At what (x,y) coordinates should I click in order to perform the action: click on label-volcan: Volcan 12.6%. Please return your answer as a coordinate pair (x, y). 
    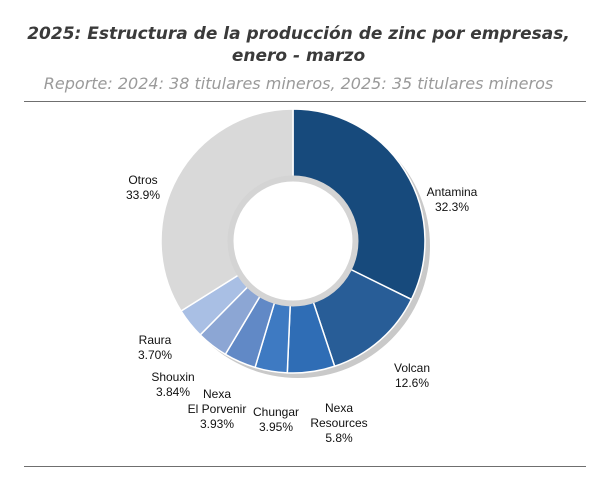
    Looking at the image, I should click on (412, 375).